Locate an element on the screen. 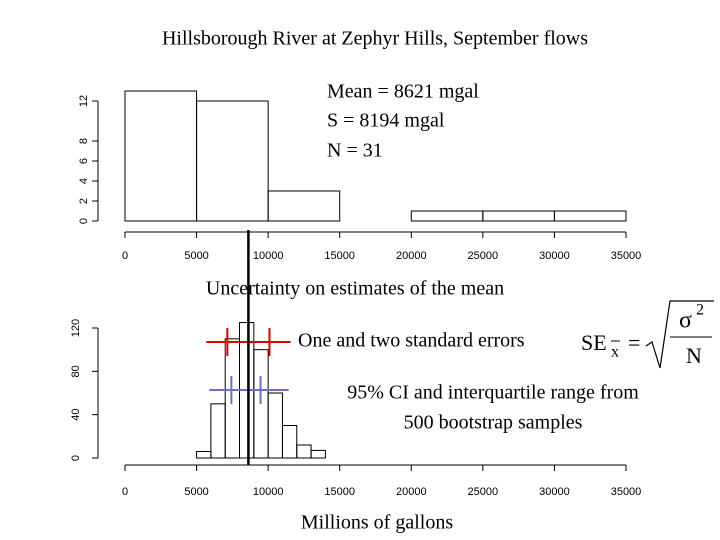  y-tick-label: 80 is located at coordinates (76, 371).